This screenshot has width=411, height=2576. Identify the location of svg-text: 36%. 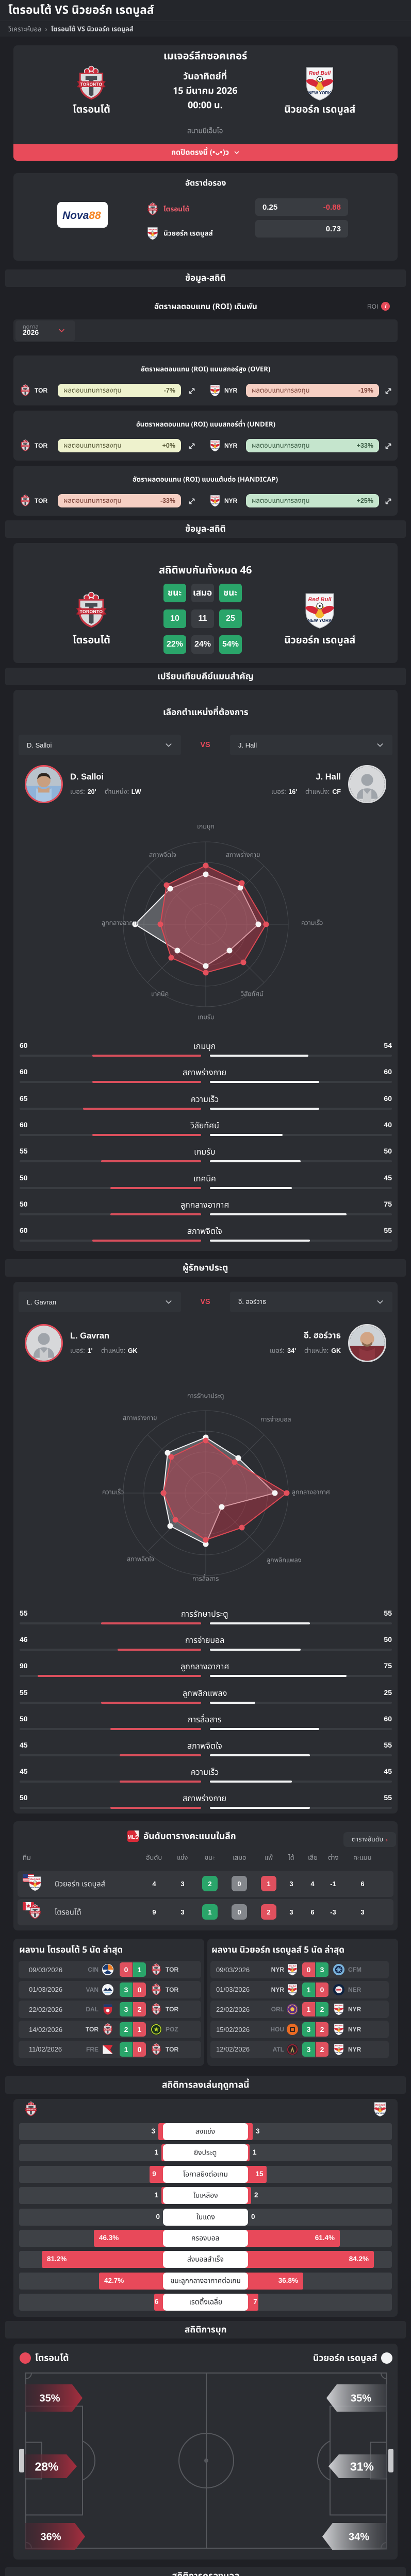
(50, 2537).